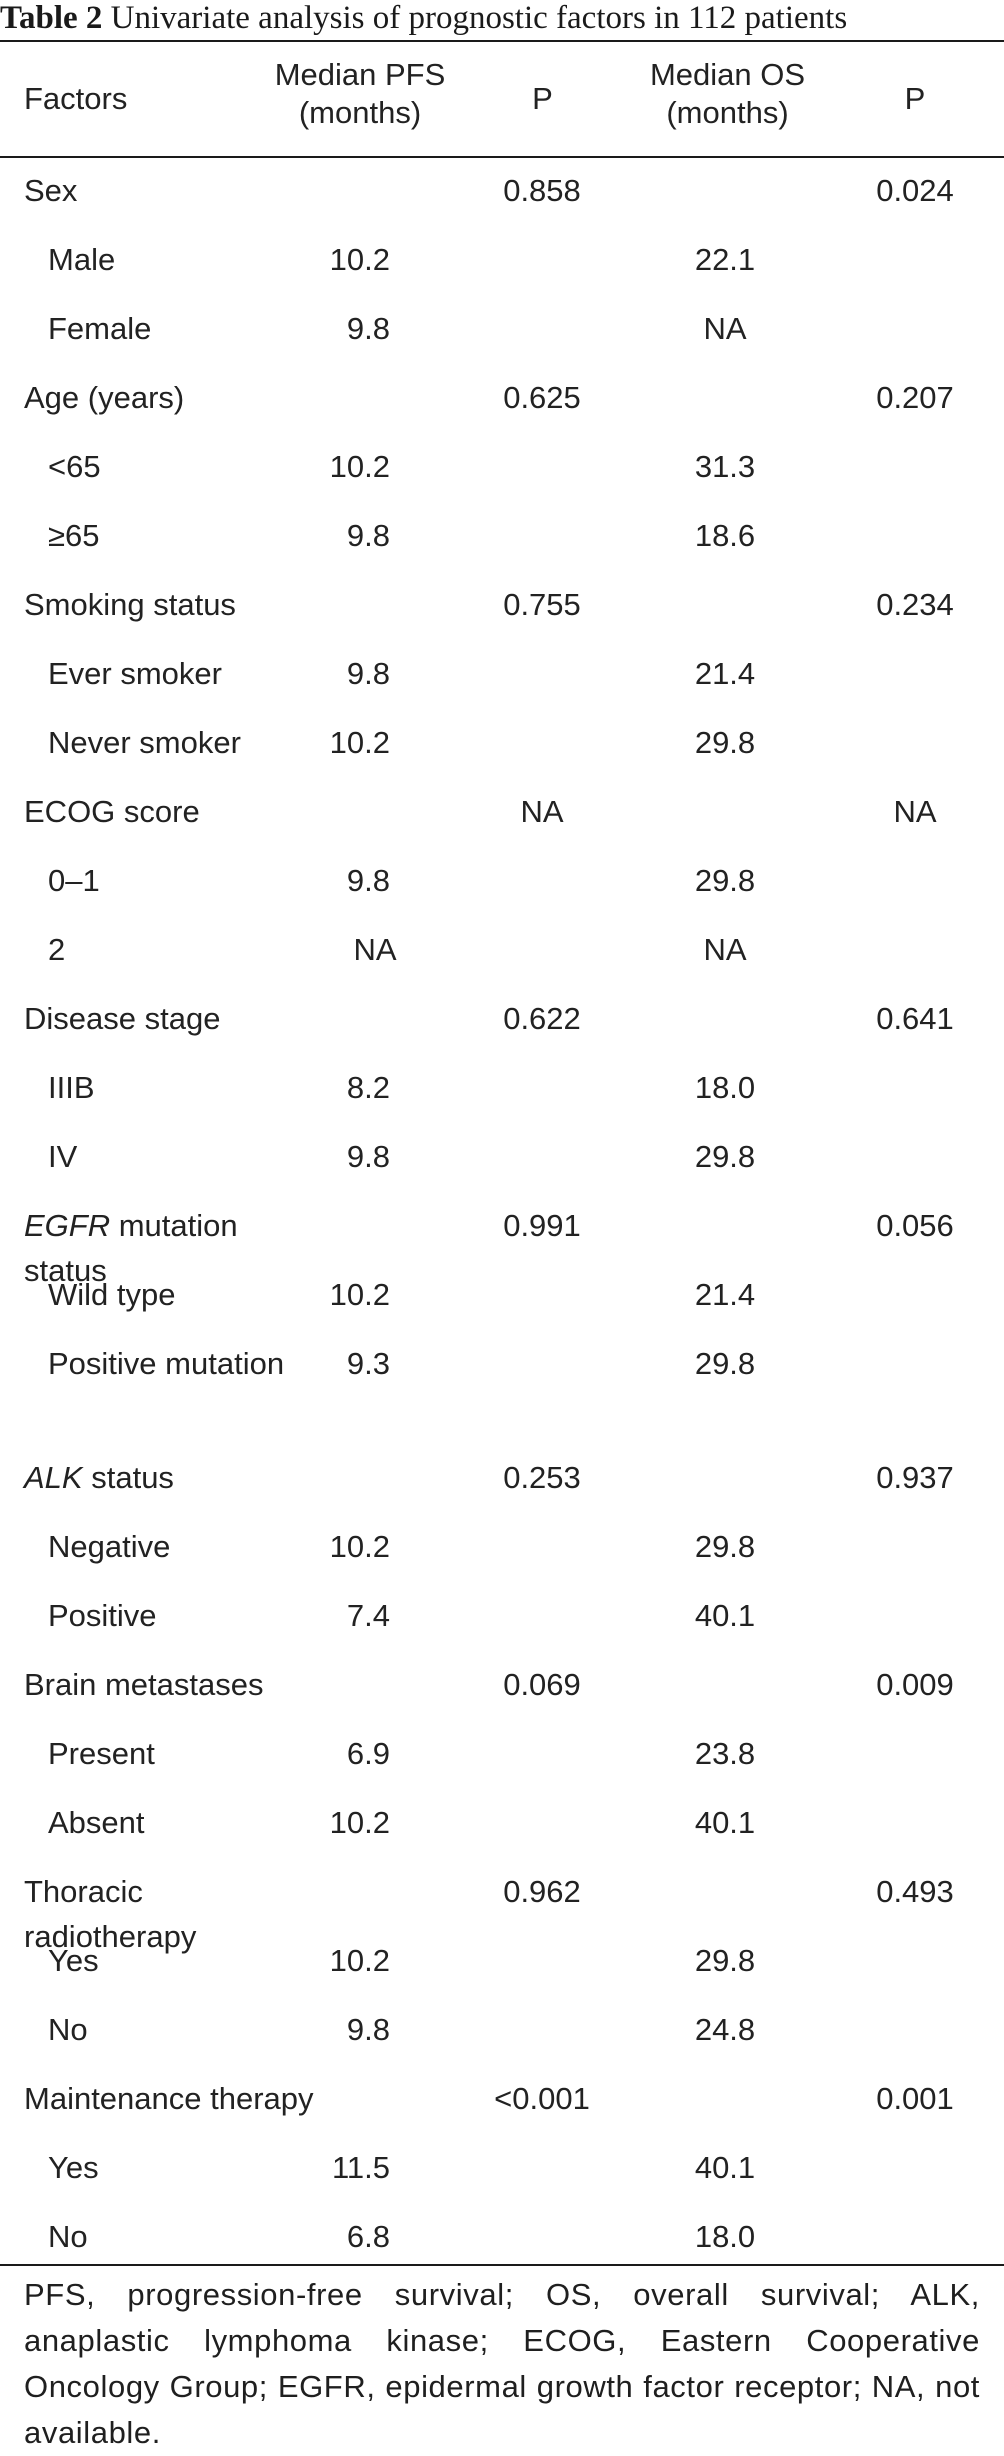  Describe the element at coordinates (542, 1018) in the screenshot. I see `p-value-pfs-cell: 0.622` at that location.